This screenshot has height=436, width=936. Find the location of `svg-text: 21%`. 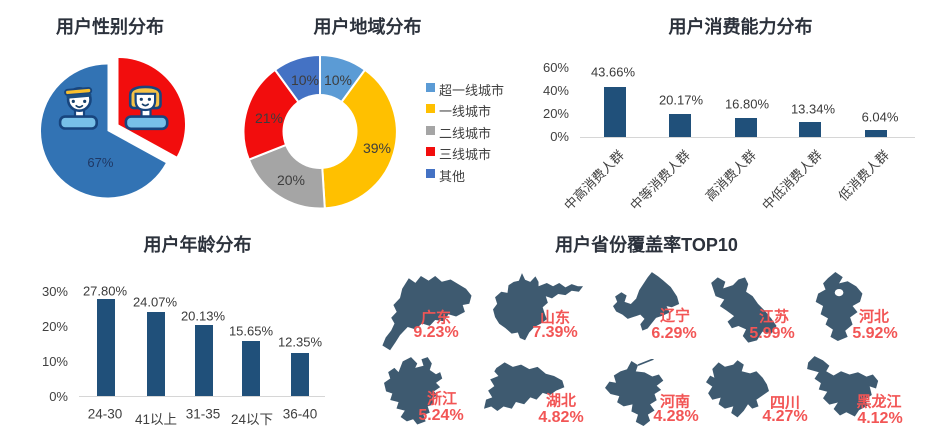

svg-text: 21% is located at coordinates (269, 118).